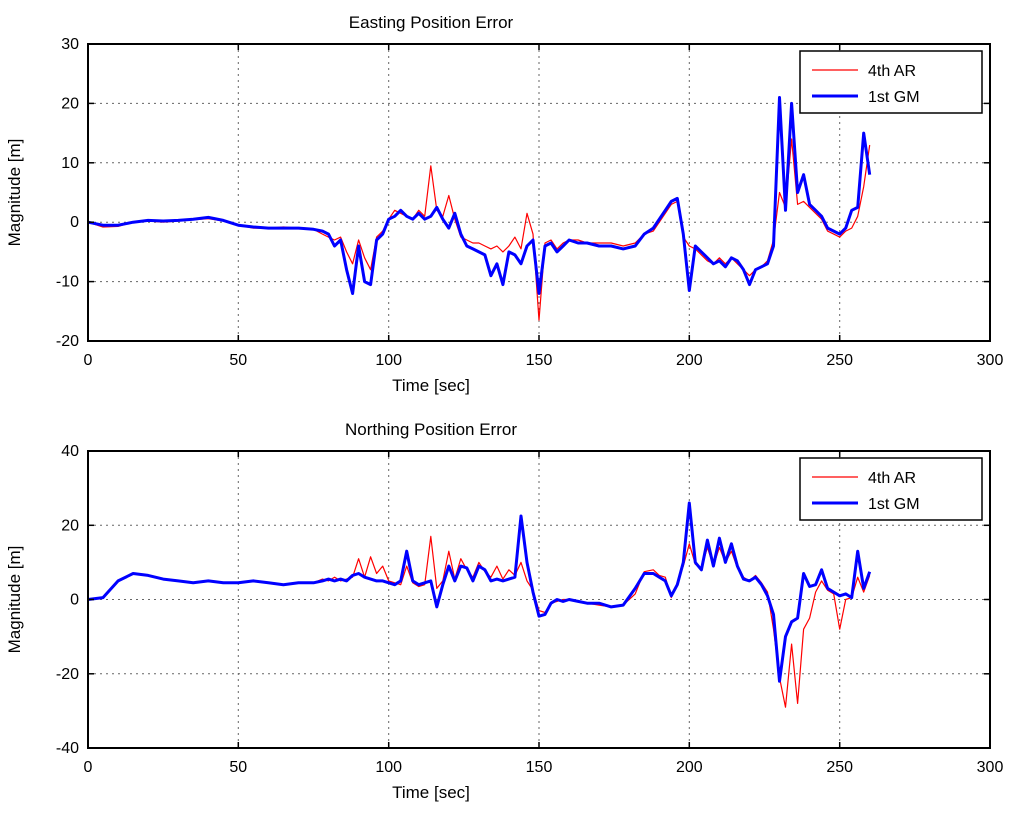 This screenshot has height=814, width=1024. What do you see at coordinates (431, 22) in the screenshot?
I see `chart-title: Easting Position Error` at bounding box center [431, 22].